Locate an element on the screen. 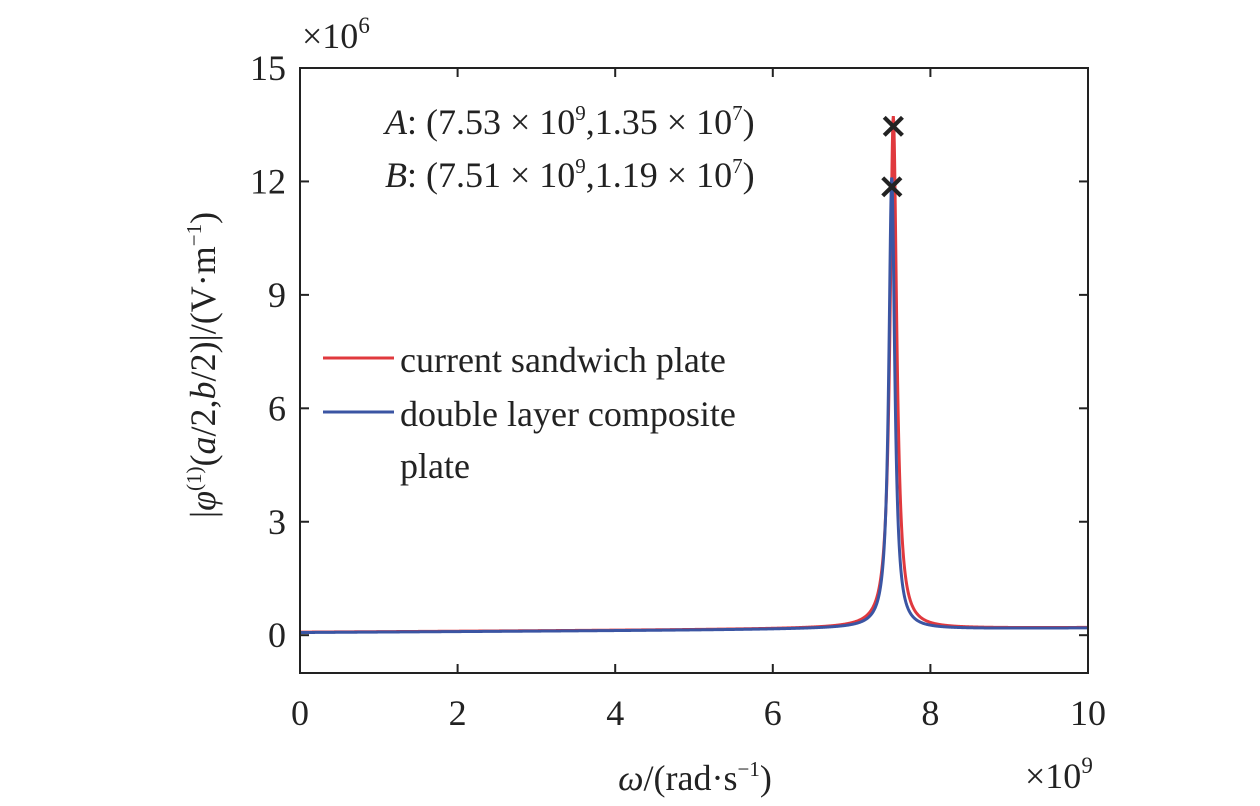 This screenshot has height=806, width=1260. x-axis-label-rest: /(rad·s is located at coordinates (691, 778).